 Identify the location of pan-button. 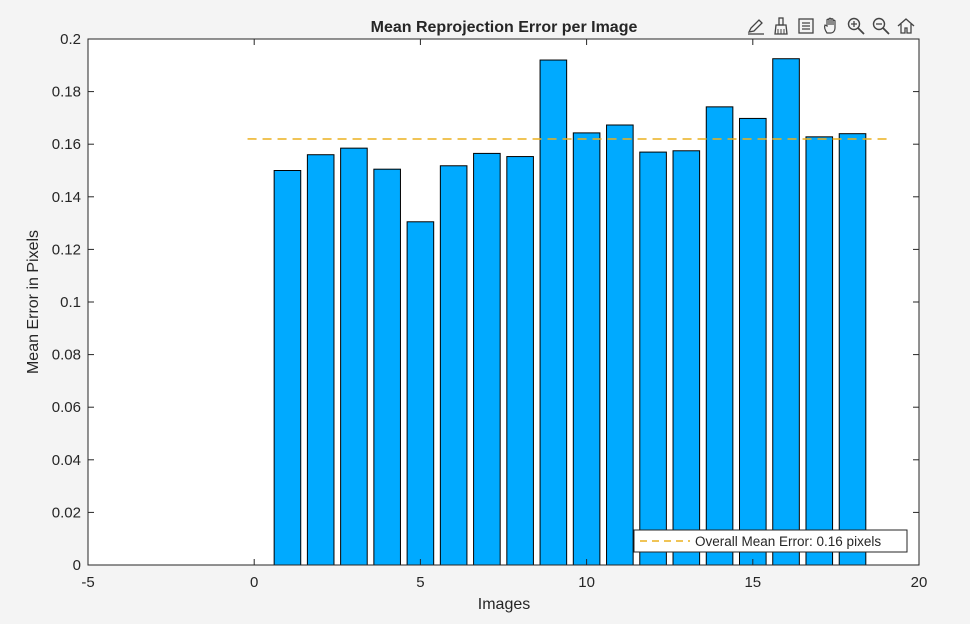
(830, 26).